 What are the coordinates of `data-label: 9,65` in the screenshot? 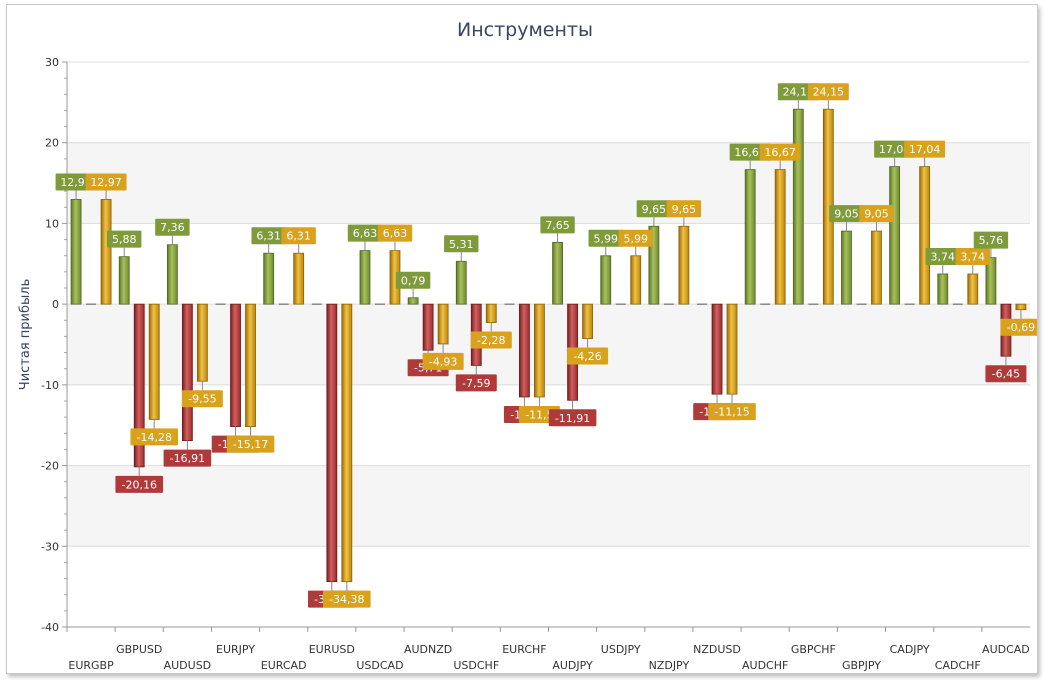 It's located at (684, 209).